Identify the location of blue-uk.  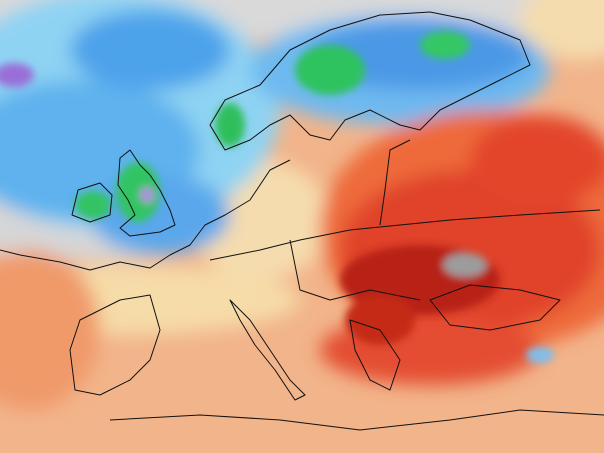
(160, 215).